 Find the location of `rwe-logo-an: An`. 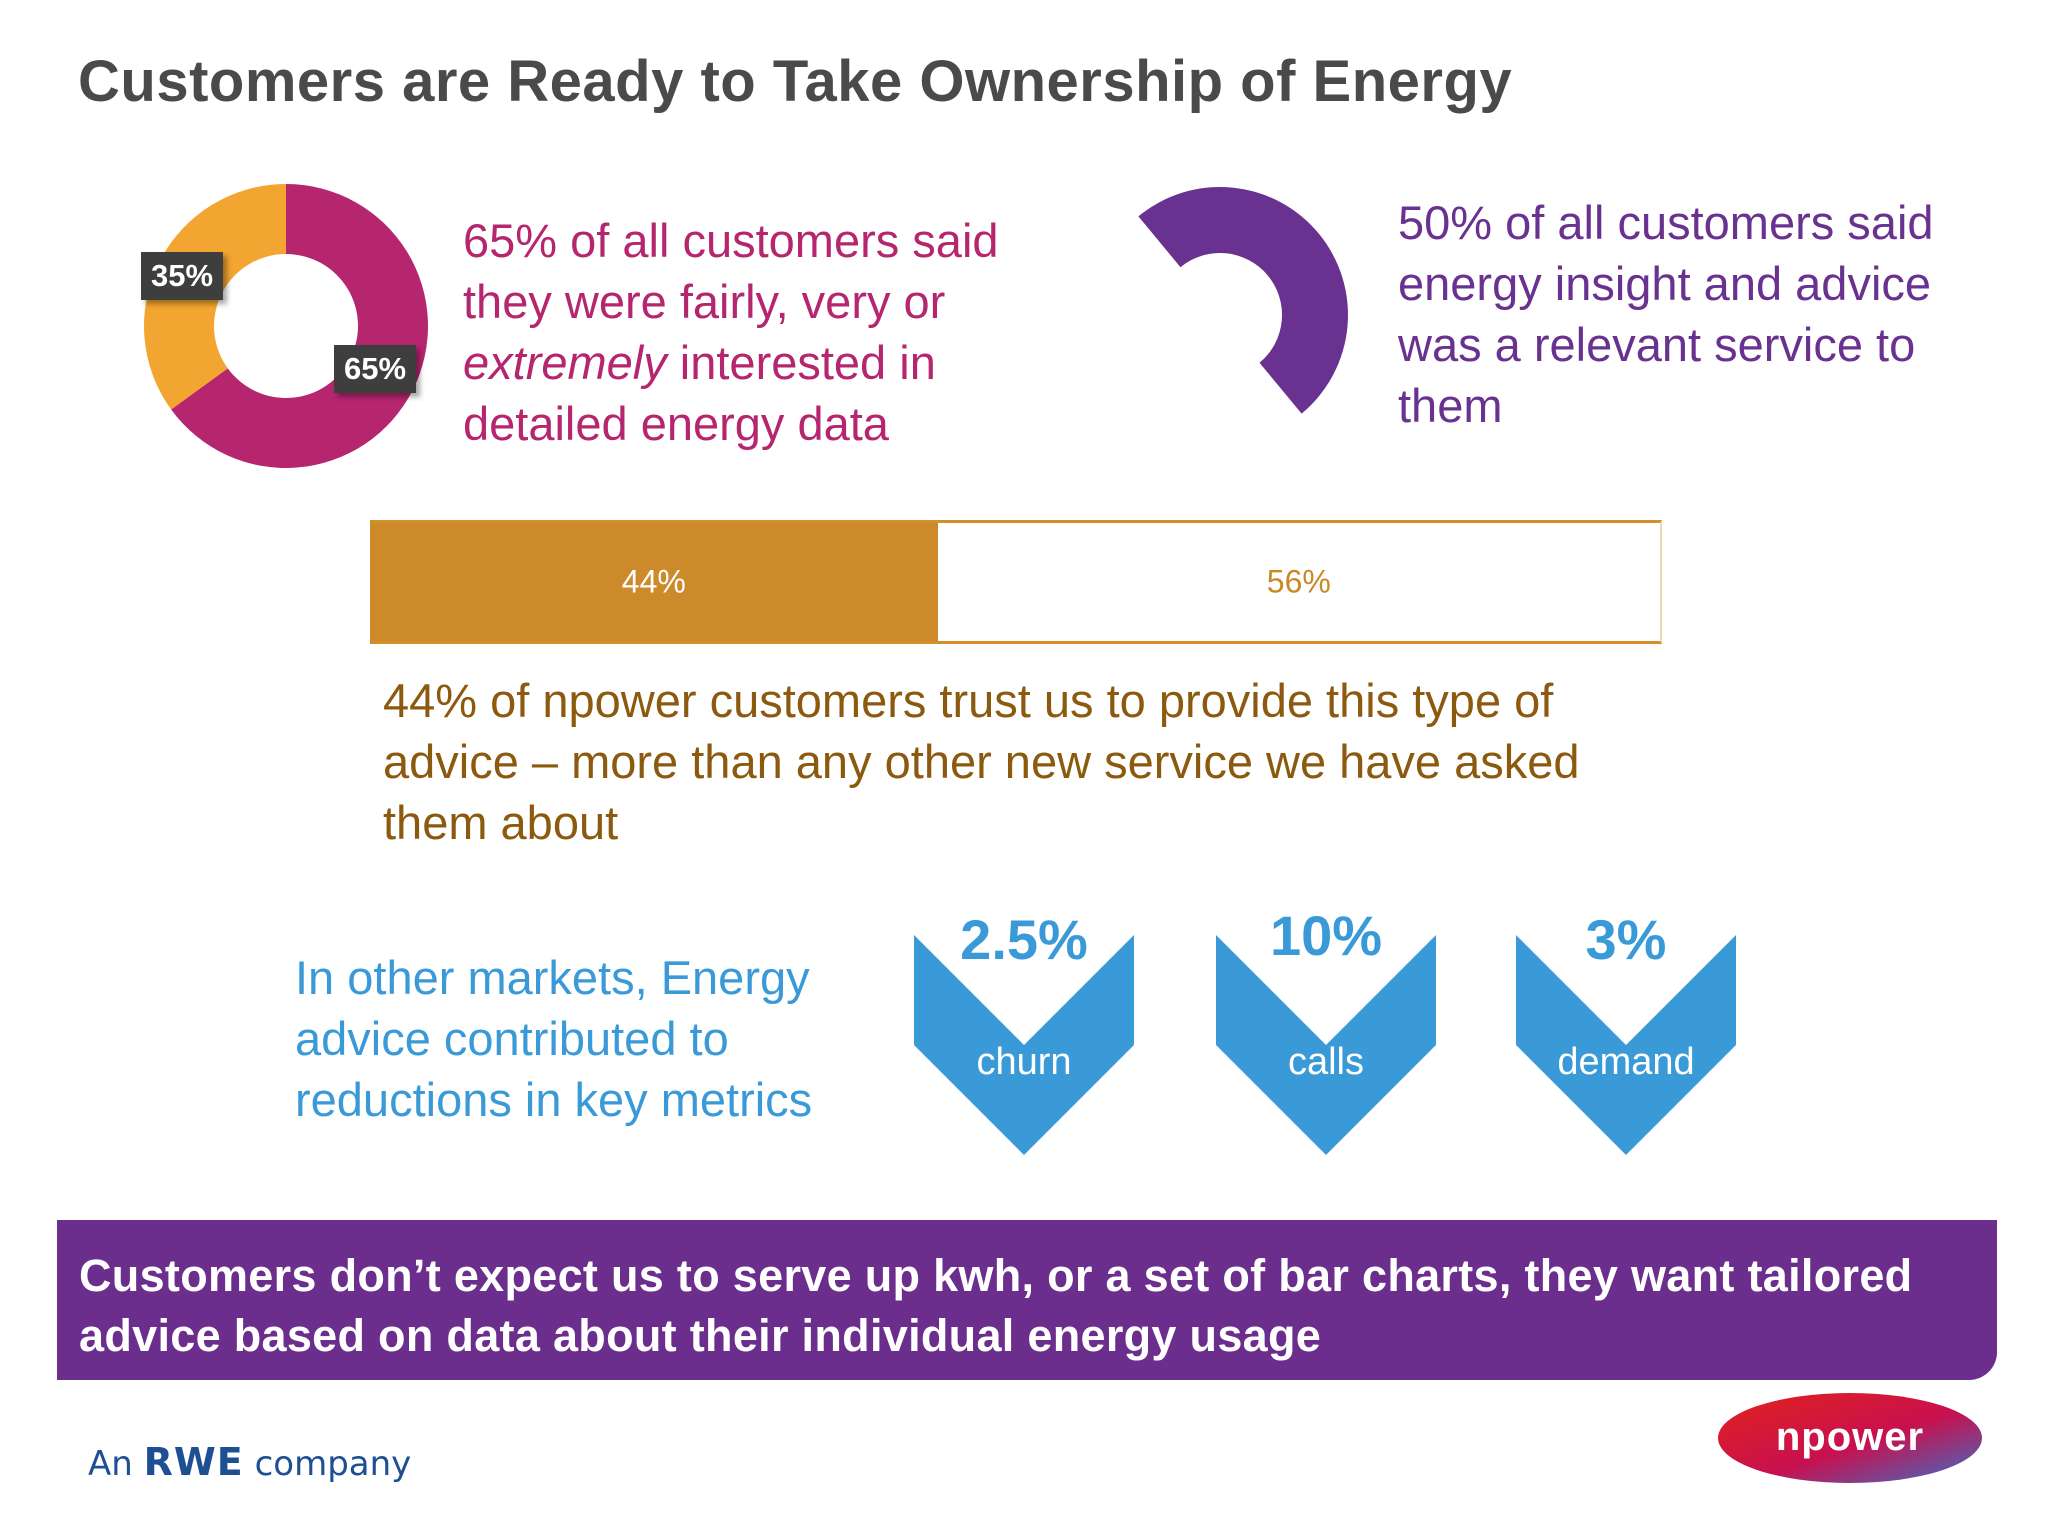

rwe-logo-an: An is located at coordinates (110, 1464).